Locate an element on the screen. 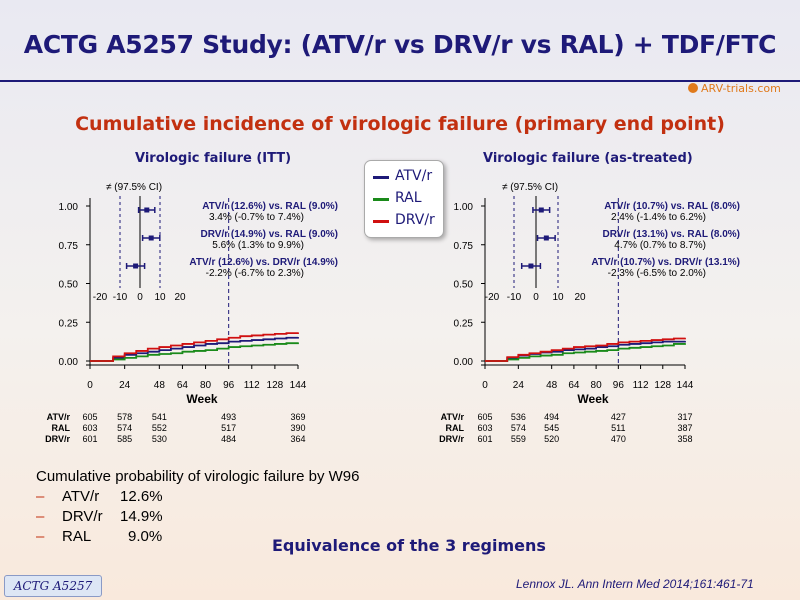 The image size is (800, 600). legend-item-drv: DRV/r is located at coordinates (408, 221).